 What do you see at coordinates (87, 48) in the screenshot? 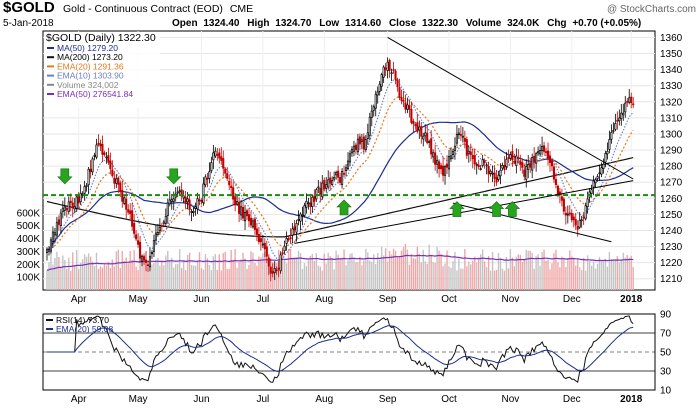
I see `legend-entry: MA(50) 1279.20` at bounding box center [87, 48].